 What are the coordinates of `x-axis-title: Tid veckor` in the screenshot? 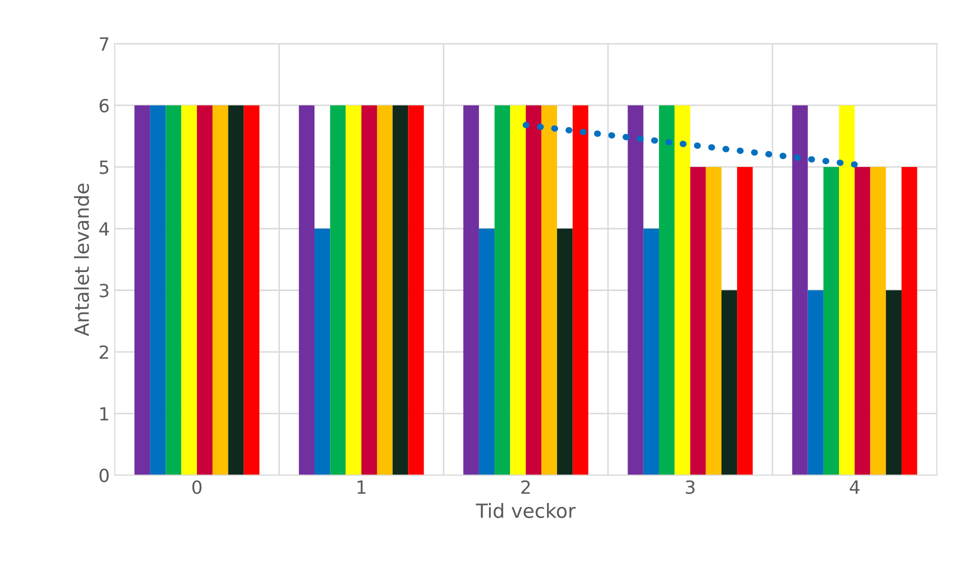 It's located at (526, 510).